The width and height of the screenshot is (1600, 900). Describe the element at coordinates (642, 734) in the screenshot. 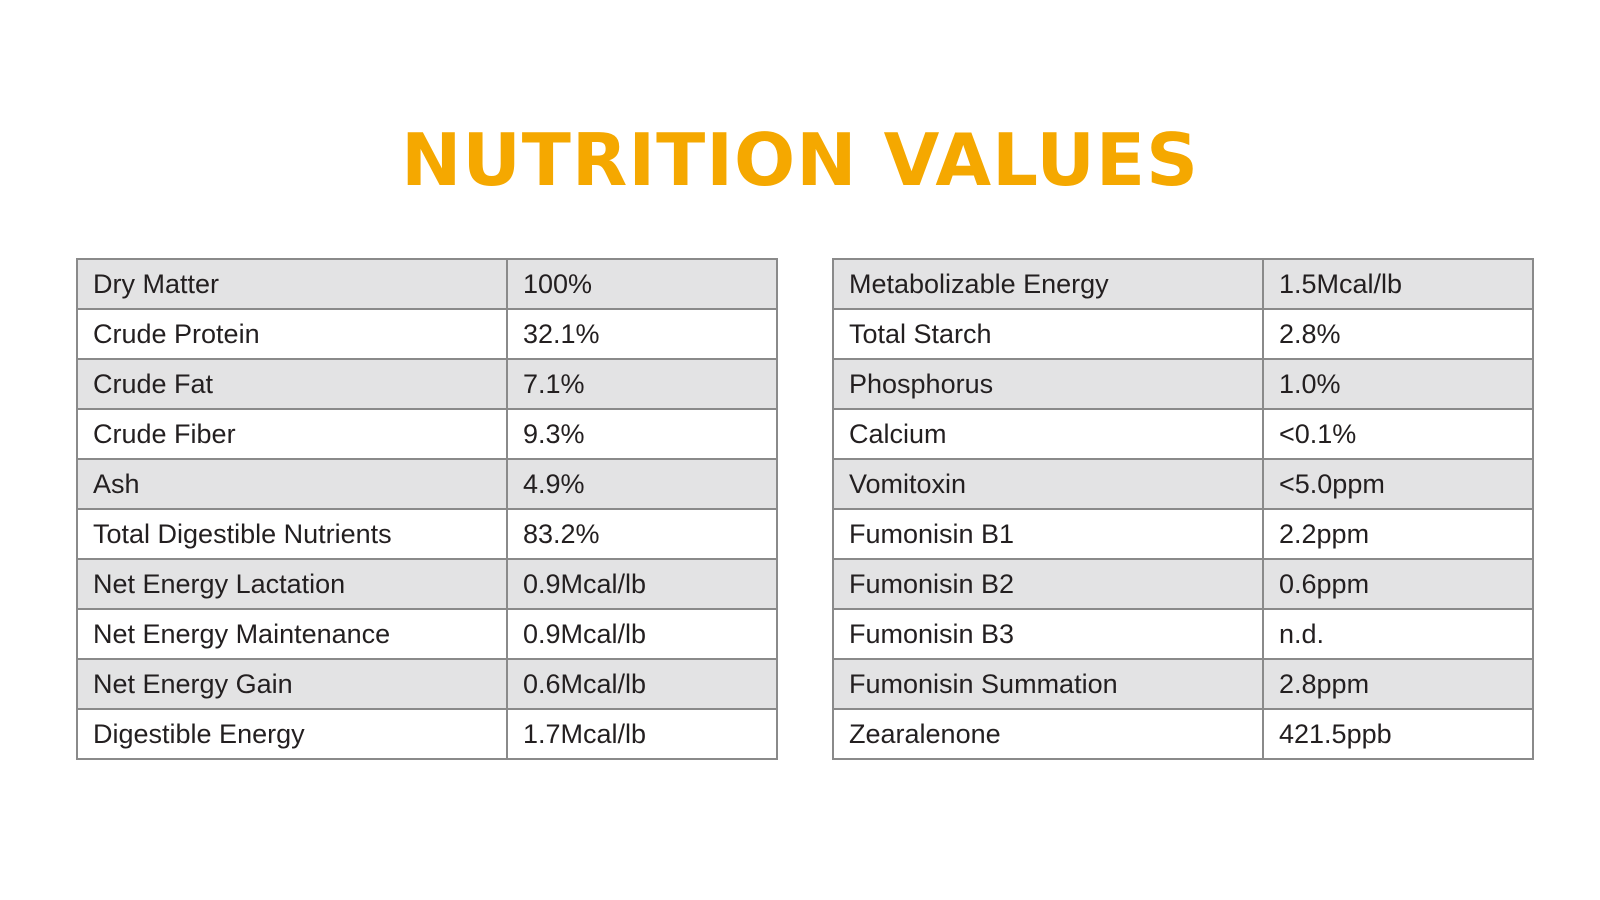

I see `nutrient-value: 1.7Mcal/lb` at that location.